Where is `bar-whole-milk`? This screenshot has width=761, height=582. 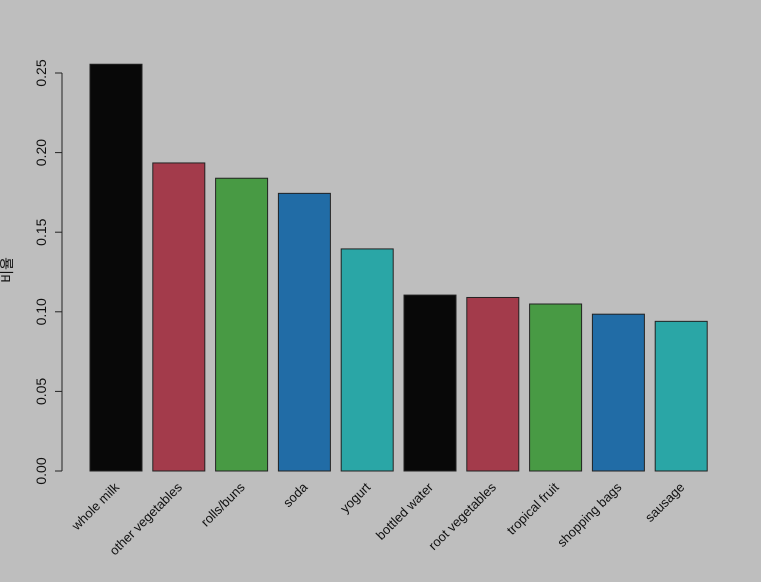
bar-whole-milk is located at coordinates (116, 267).